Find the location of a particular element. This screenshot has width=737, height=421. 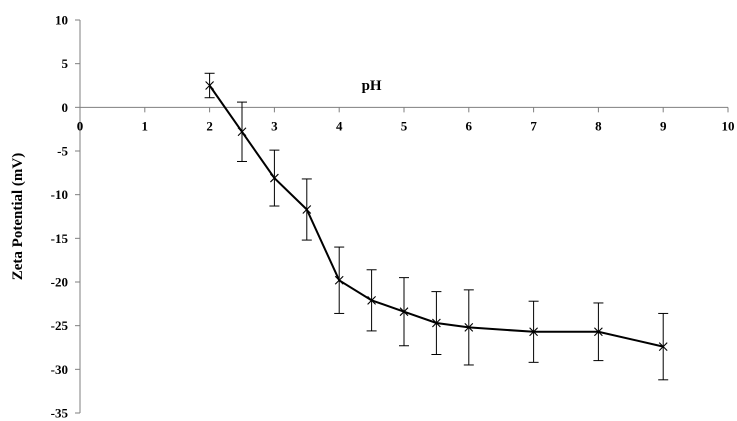

y-tick-label: -20 is located at coordinates (59, 282).